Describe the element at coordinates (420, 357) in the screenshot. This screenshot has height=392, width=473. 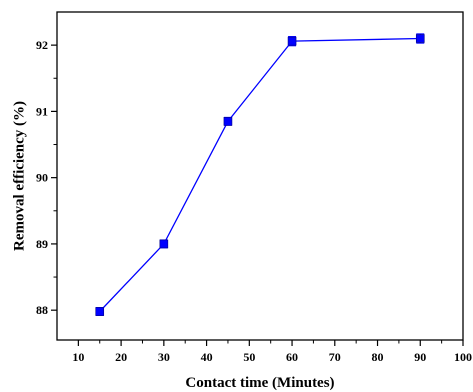
I see `x-tick-label-8: 90` at that location.